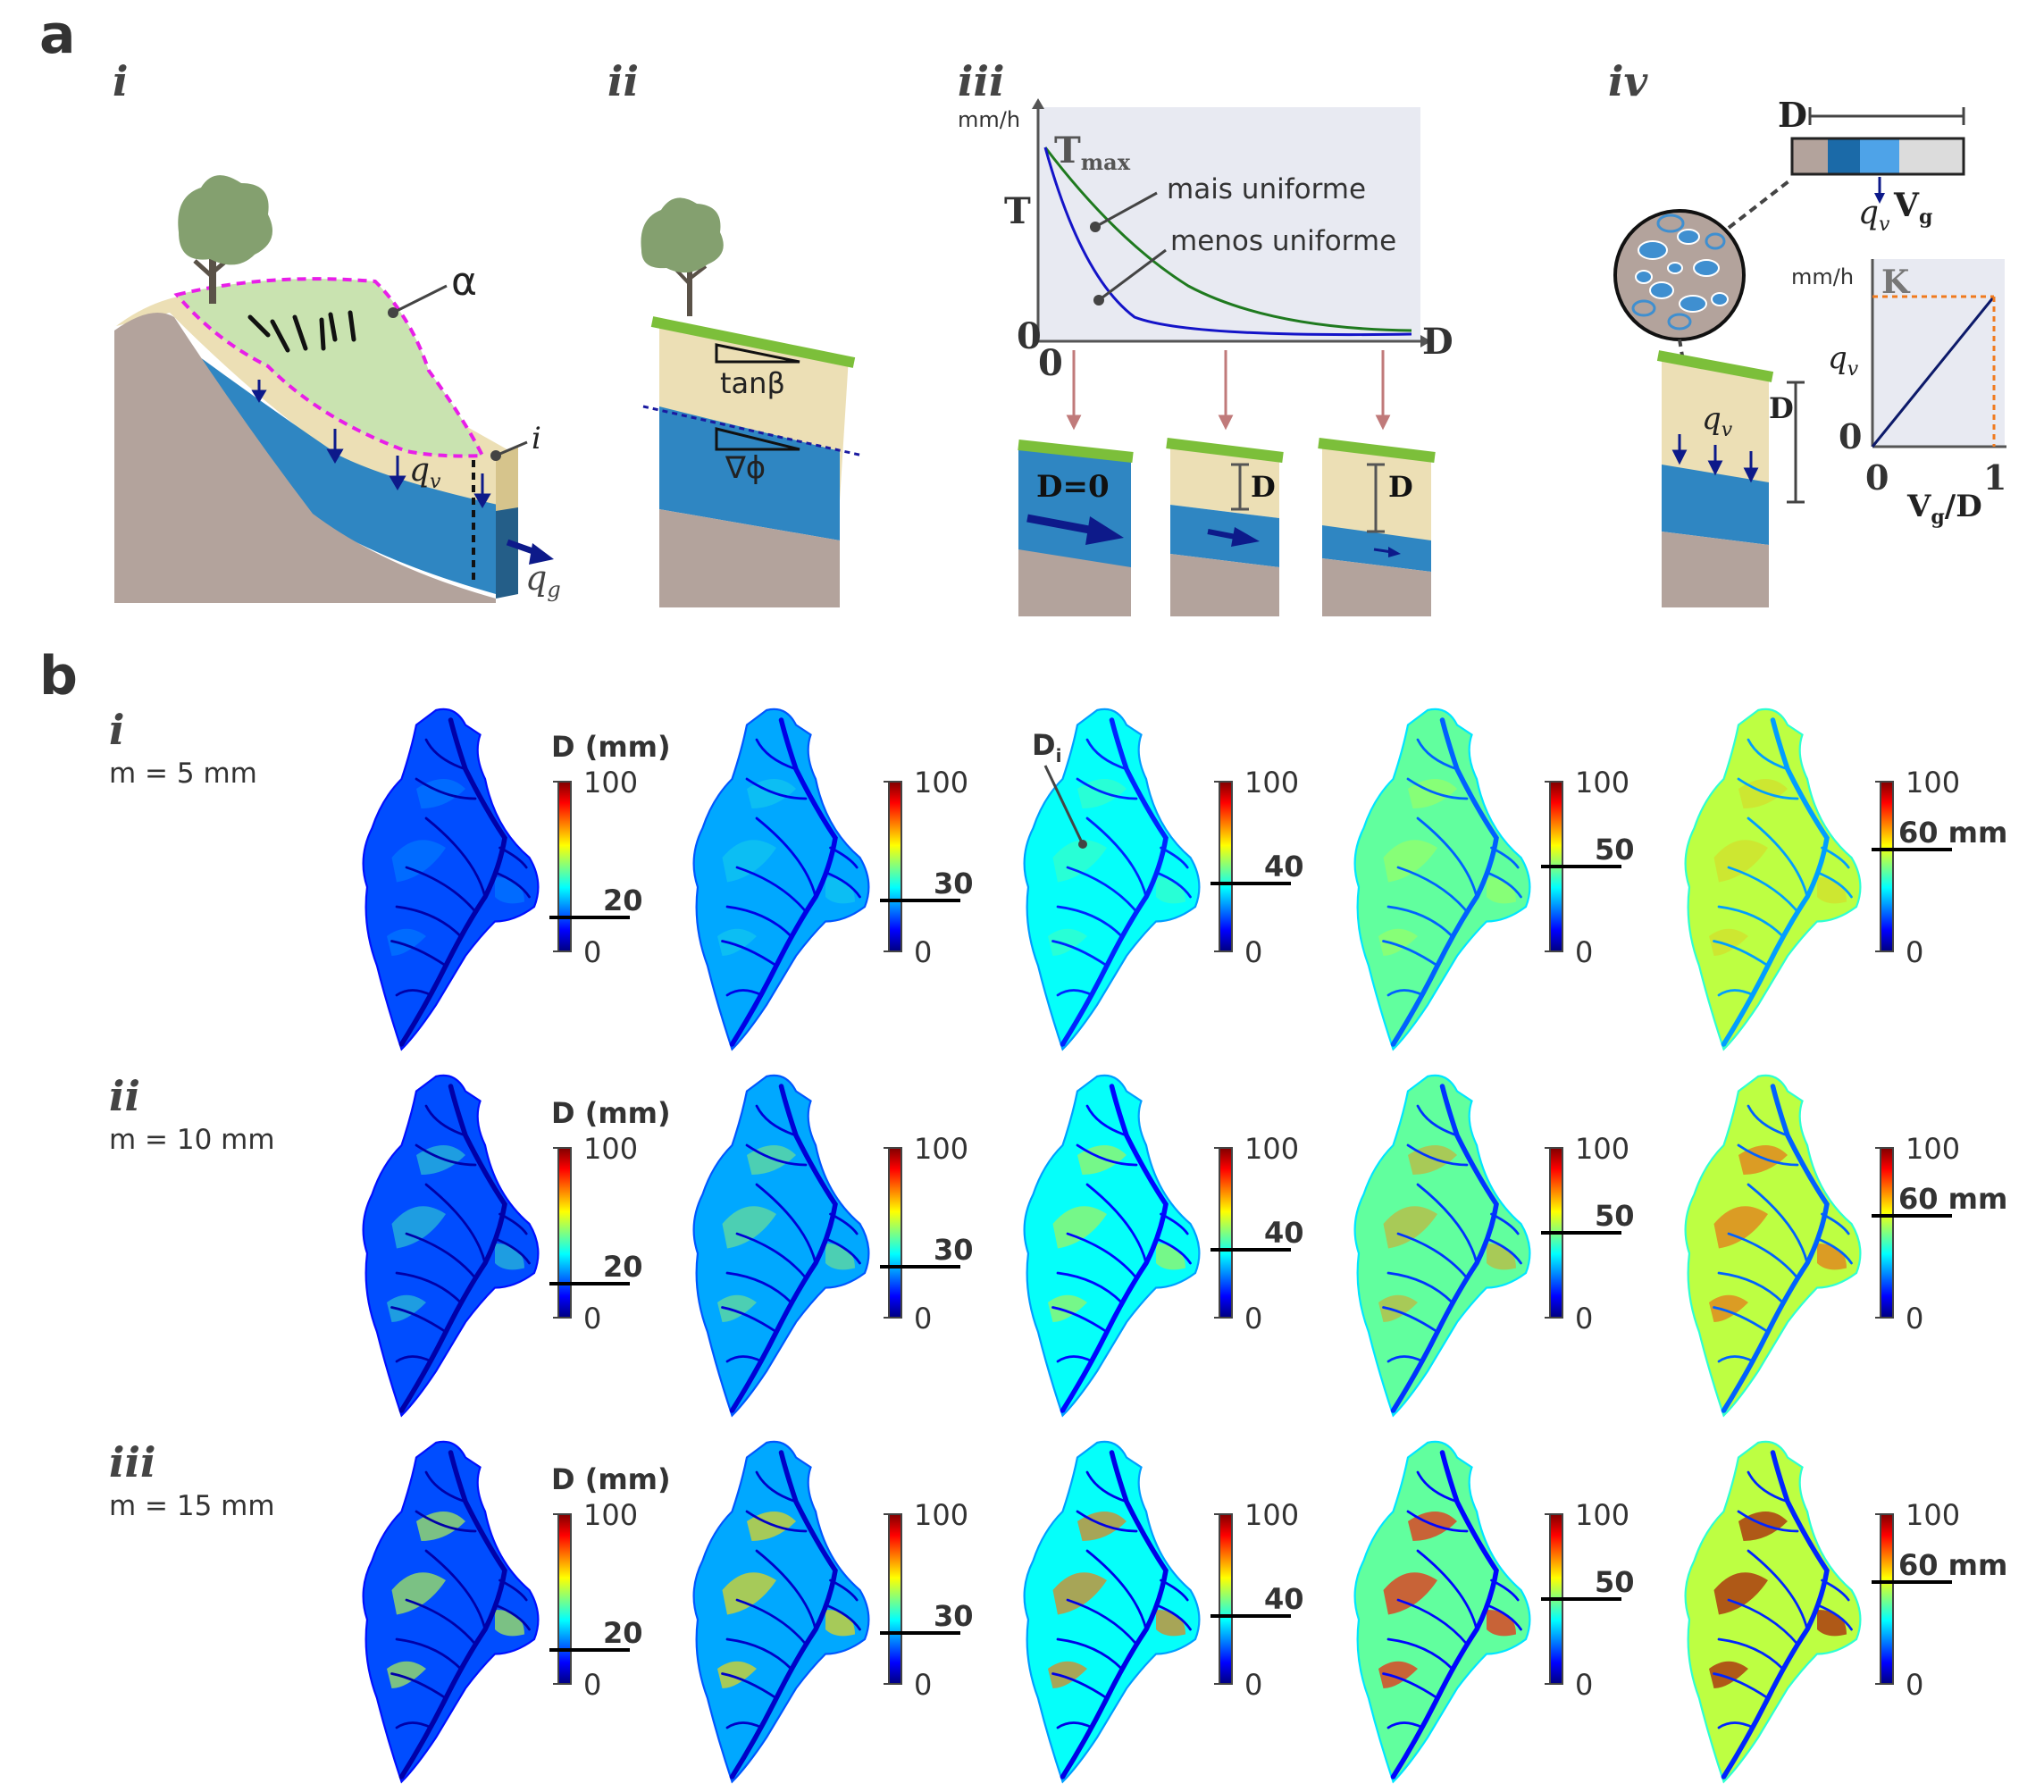  I want to click on di-label: Di, so click(1046, 747).